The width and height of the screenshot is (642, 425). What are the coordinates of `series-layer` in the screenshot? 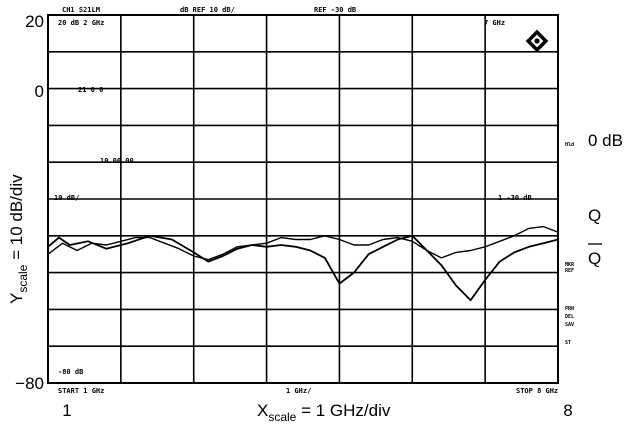 It's located at (303, 263).